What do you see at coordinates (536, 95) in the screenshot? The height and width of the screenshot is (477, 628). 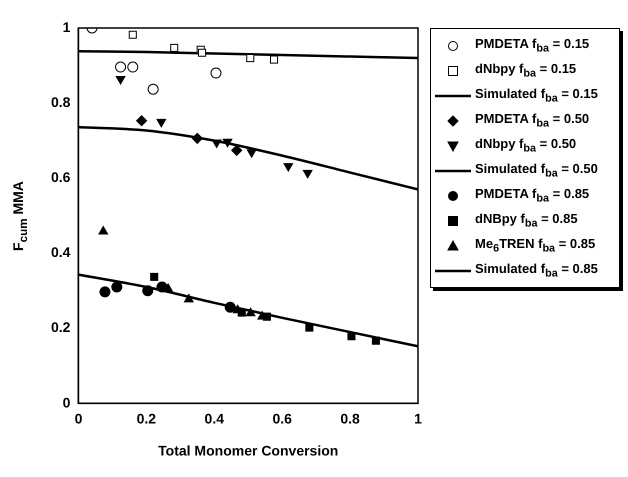 I see `legend-label: Simulated f$_{ba}$ = 0.15` at bounding box center [536, 95].